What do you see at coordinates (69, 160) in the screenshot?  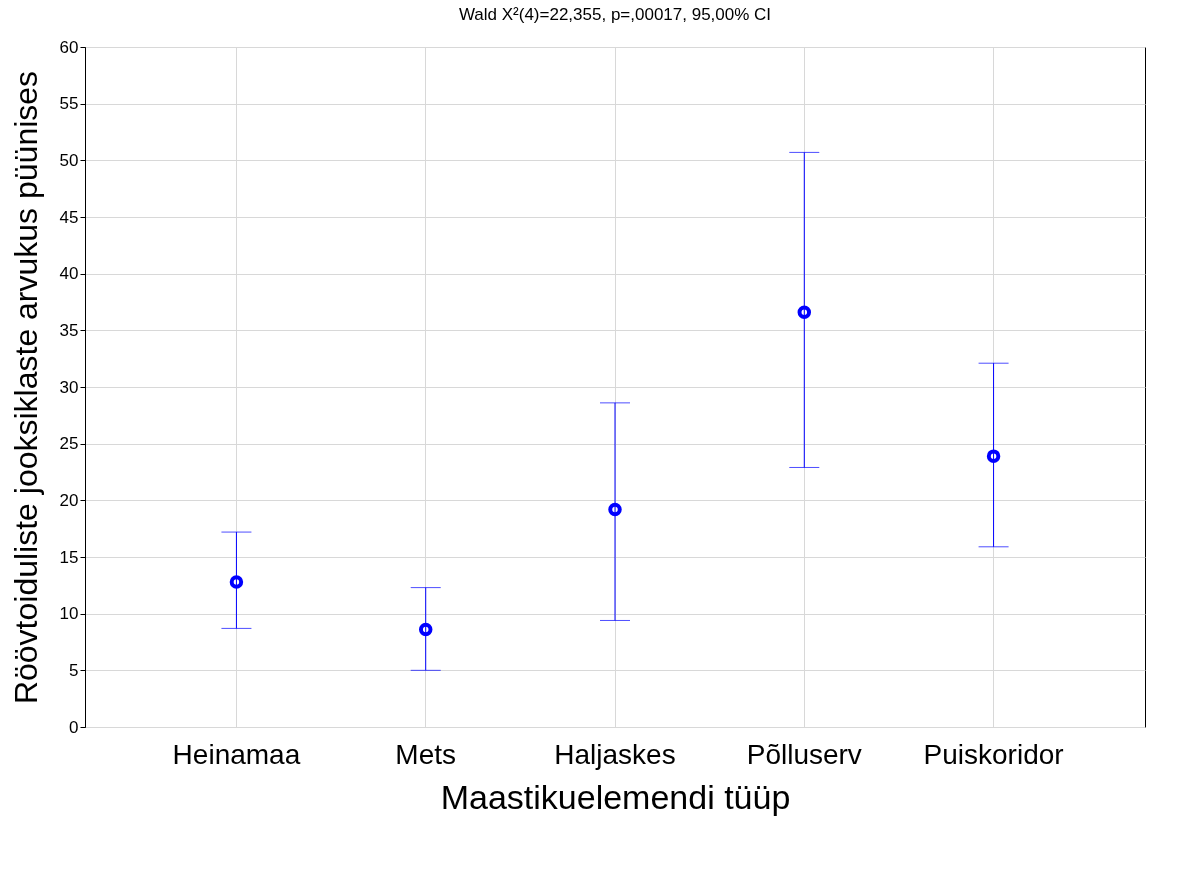 I see `y-tick-label: 50` at bounding box center [69, 160].